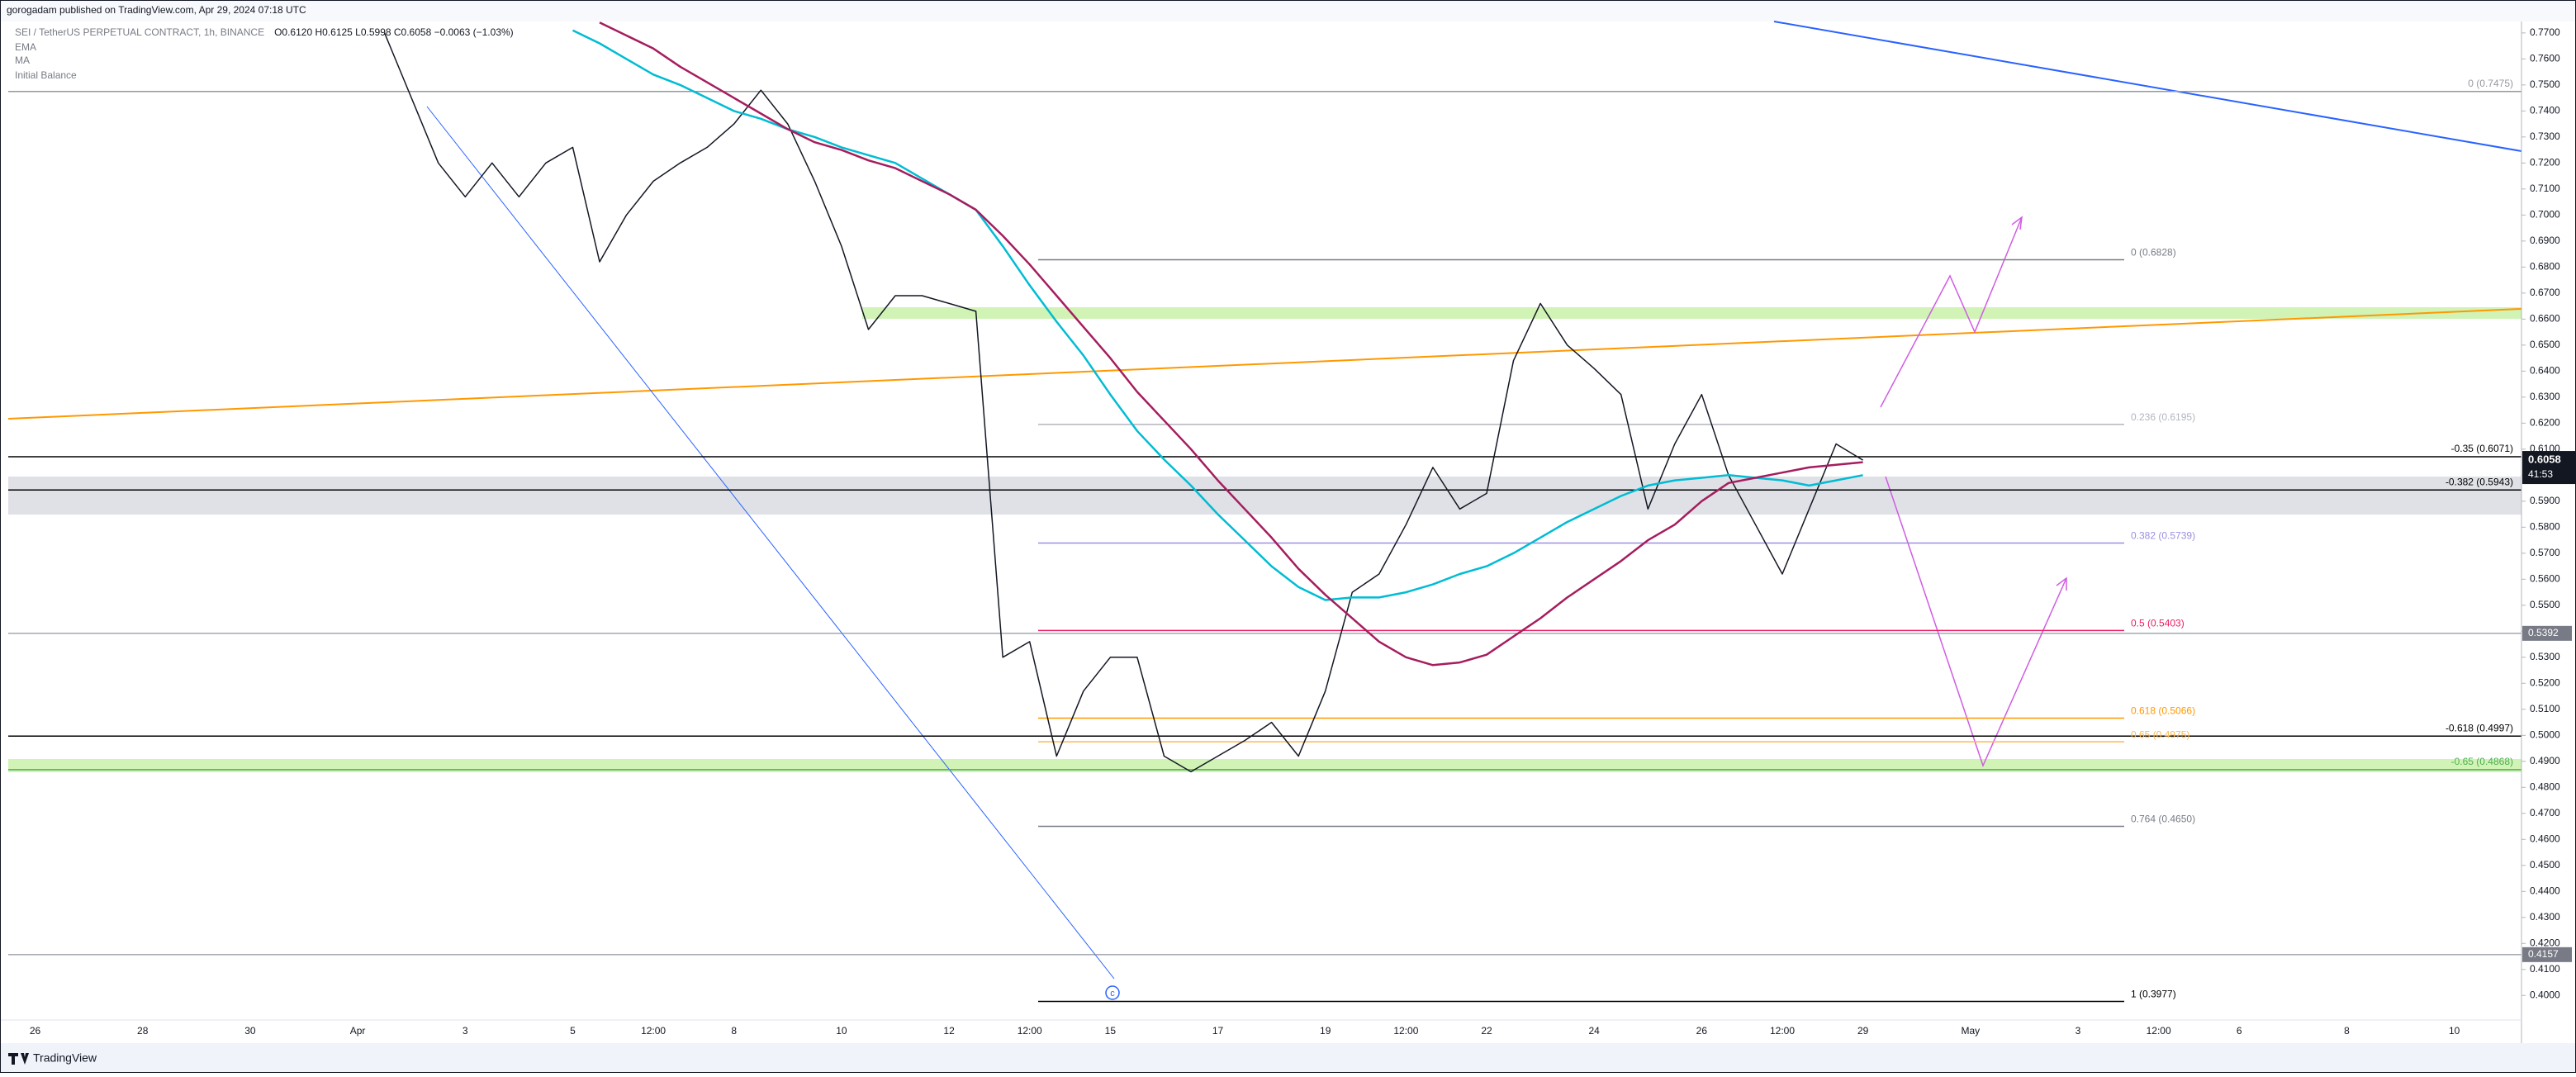 The width and height of the screenshot is (2576, 1077). What do you see at coordinates (2543, 954) in the screenshot?
I see `price-box-label: 0.4157` at bounding box center [2543, 954].